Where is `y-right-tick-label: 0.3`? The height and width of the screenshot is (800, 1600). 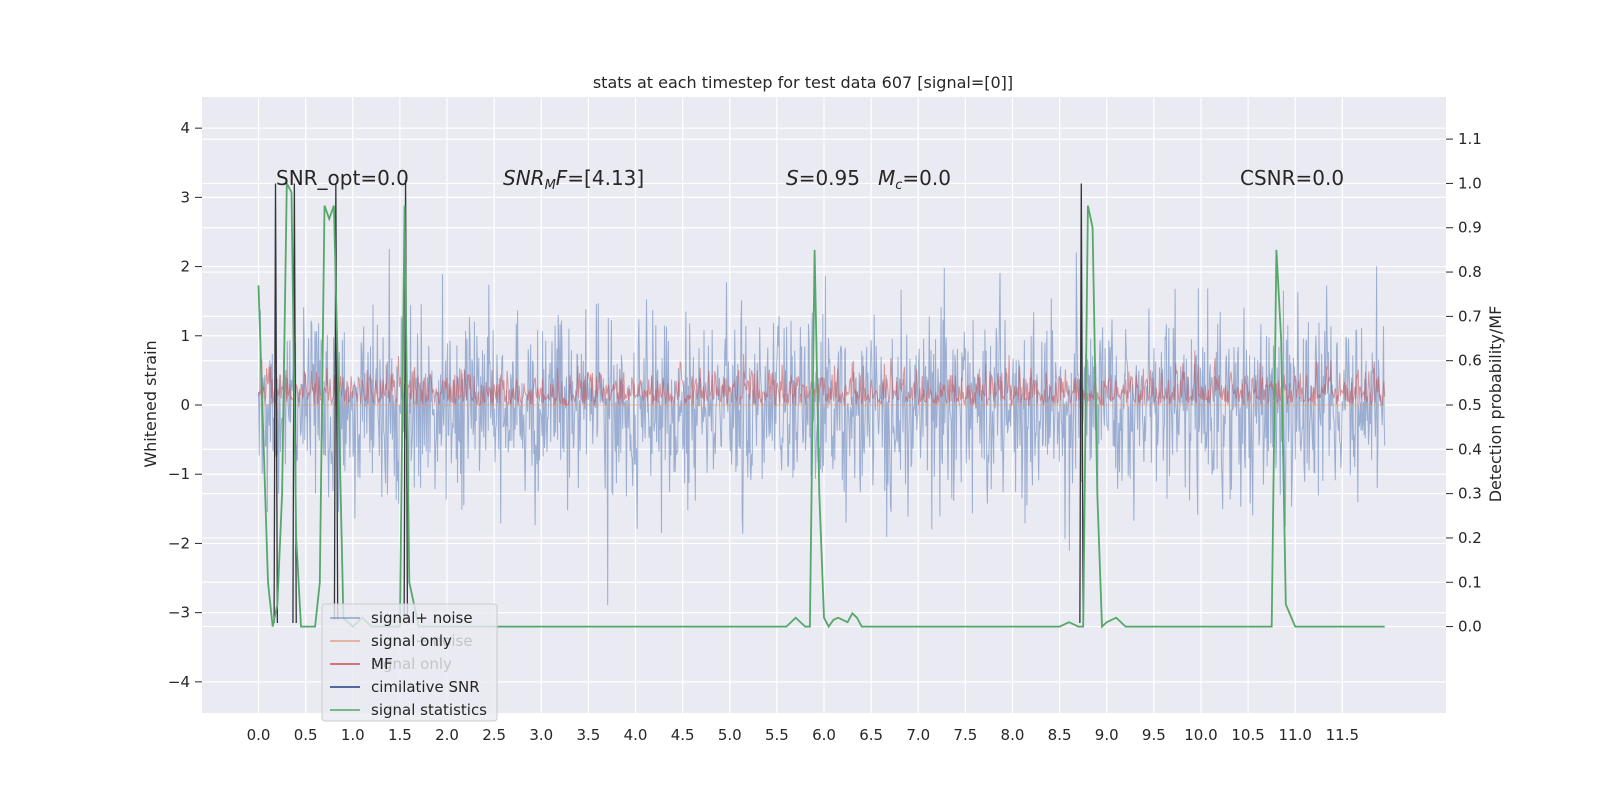 y-right-tick-label: 0.3 is located at coordinates (1470, 494).